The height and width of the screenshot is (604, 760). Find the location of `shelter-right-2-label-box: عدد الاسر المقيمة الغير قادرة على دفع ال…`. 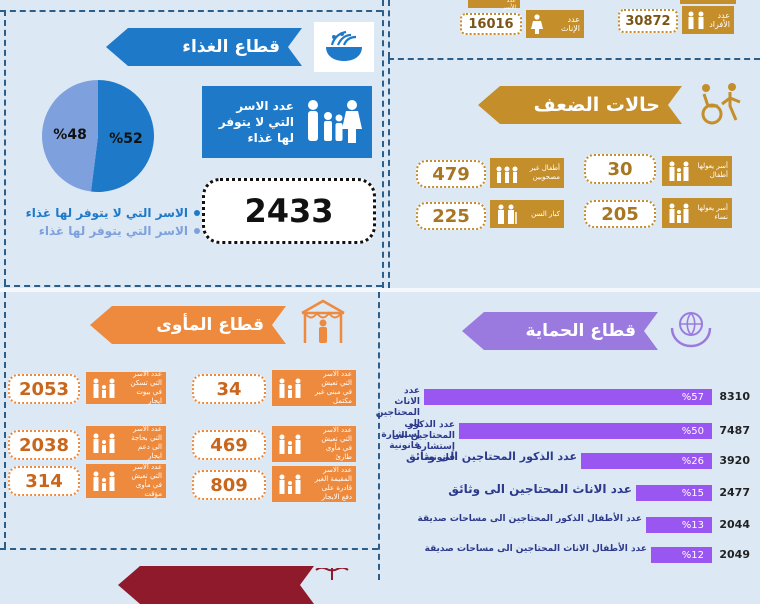

shelter-right-2-label-box: عدد الاسر المقيمة الغير قادرة على دفع ال… is located at coordinates (314, 484).